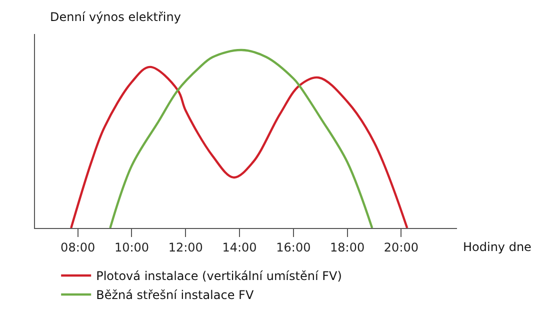 This screenshot has height=328, width=537. Describe the element at coordinates (185, 247) in the screenshot. I see `x-tick-label: 12:00` at that location.